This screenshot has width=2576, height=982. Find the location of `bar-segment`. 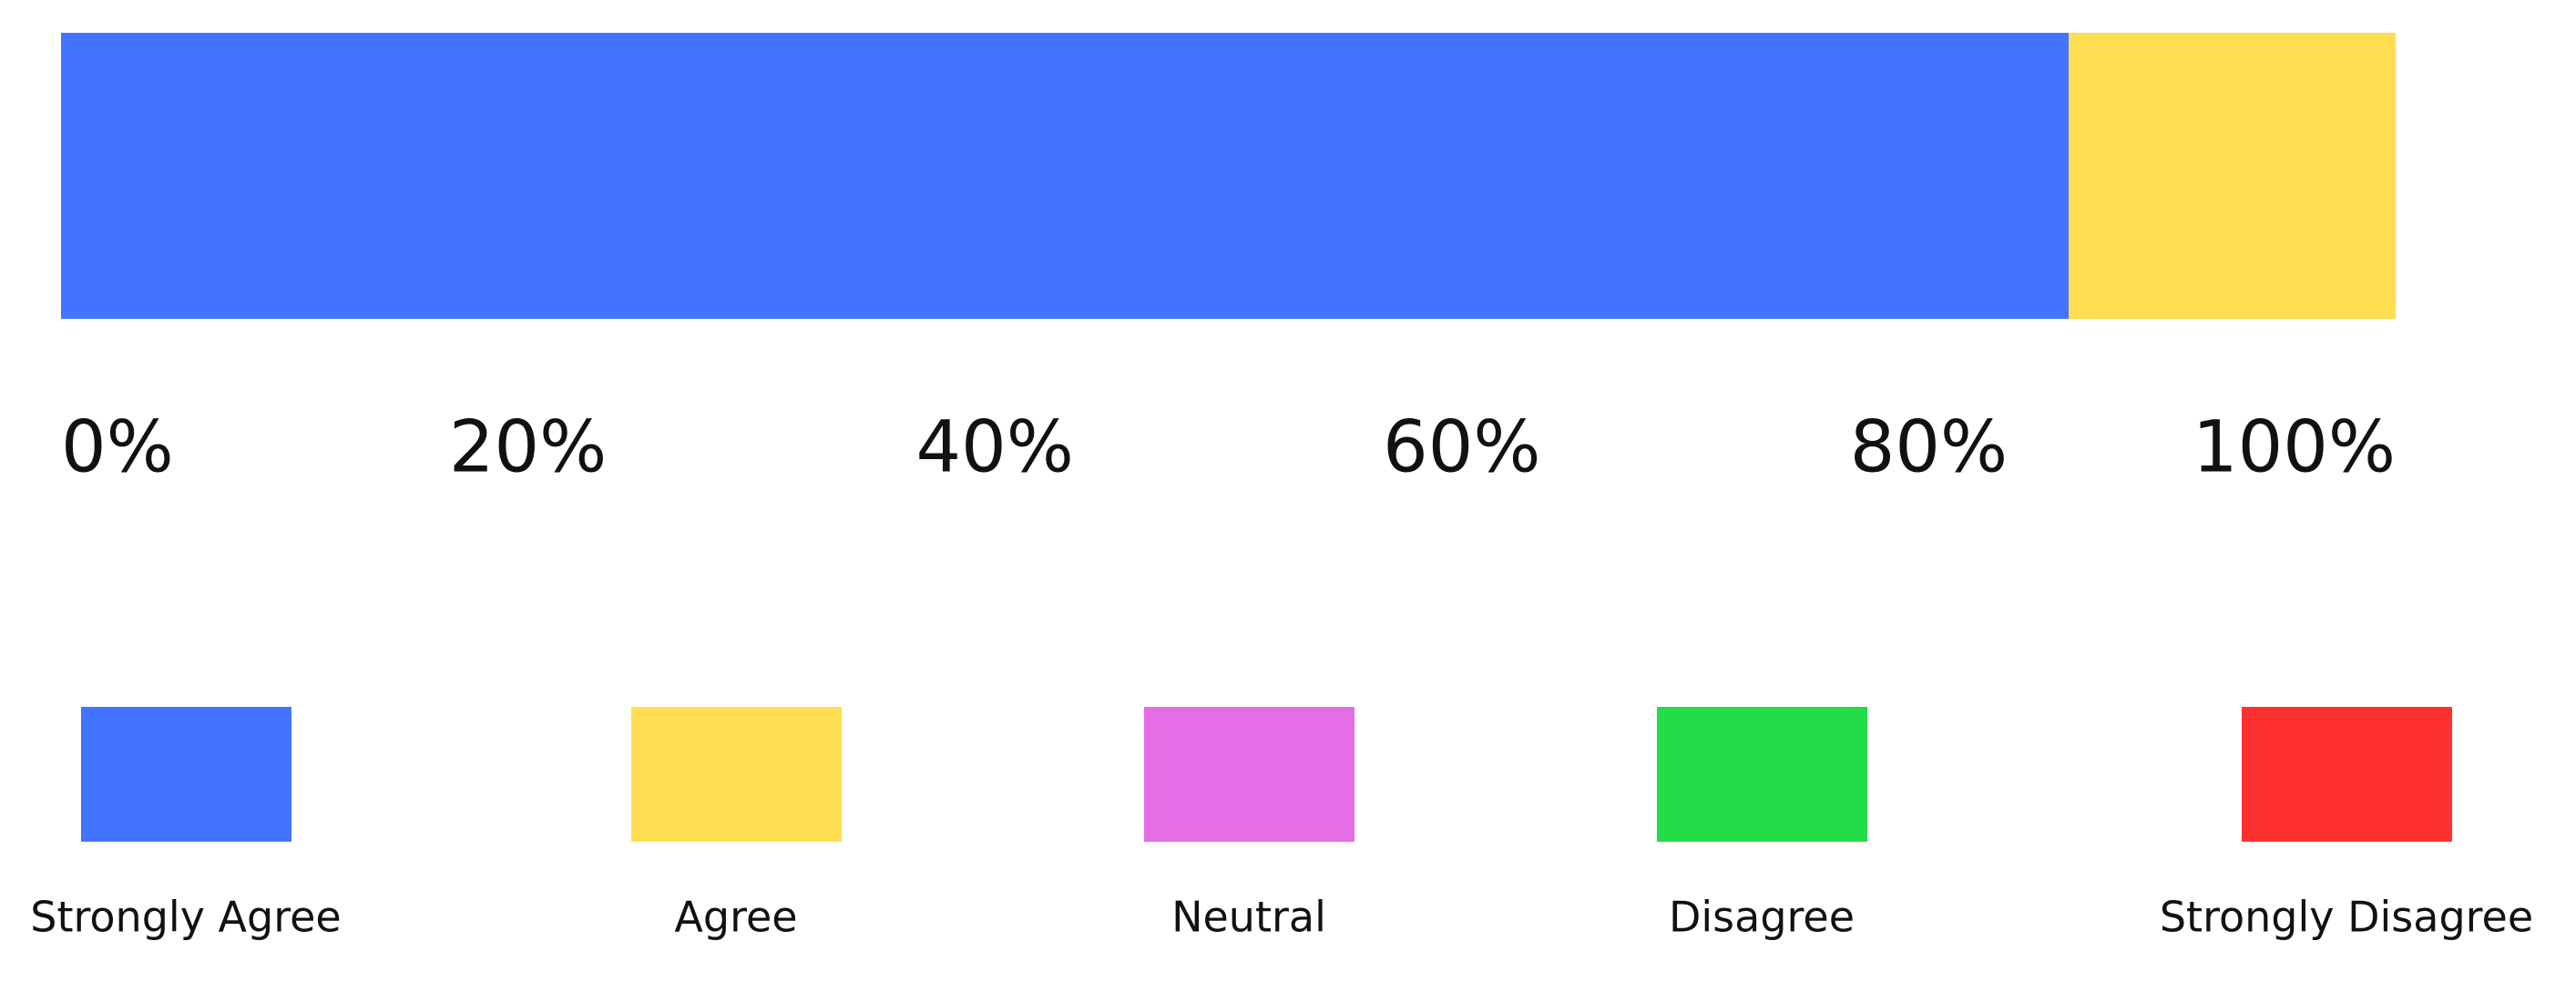

bar-segment is located at coordinates (2233, 176).